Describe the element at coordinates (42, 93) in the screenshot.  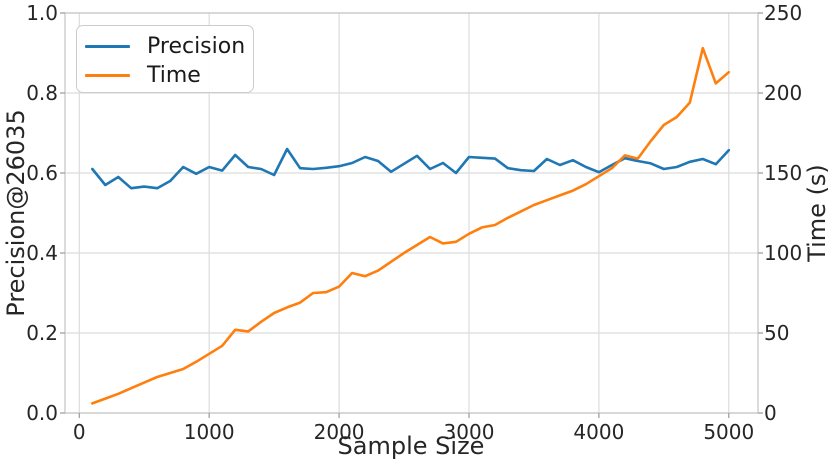
I see `y-left-tick-label: 0.8` at that location.